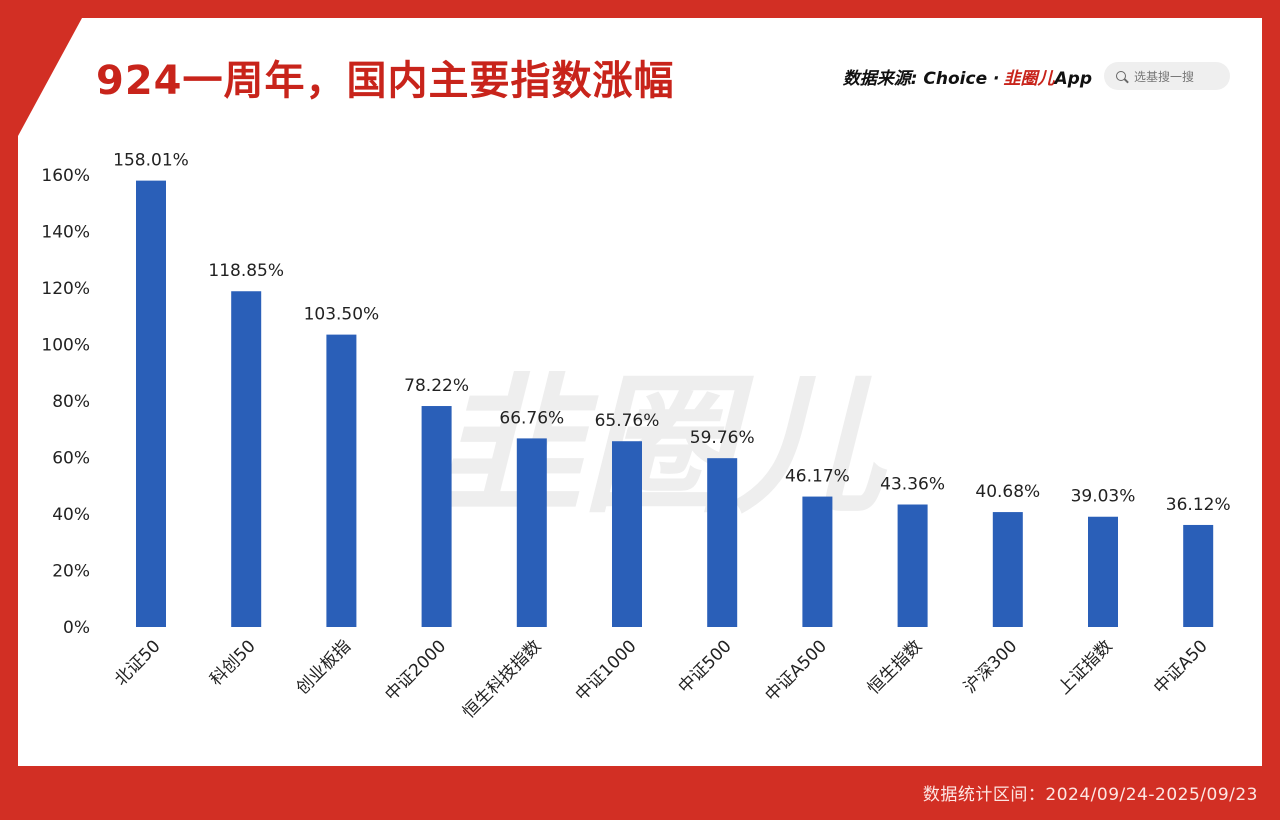 The image size is (1280, 820). I want to click on category-label: 上证指数, so click(1085, 667).